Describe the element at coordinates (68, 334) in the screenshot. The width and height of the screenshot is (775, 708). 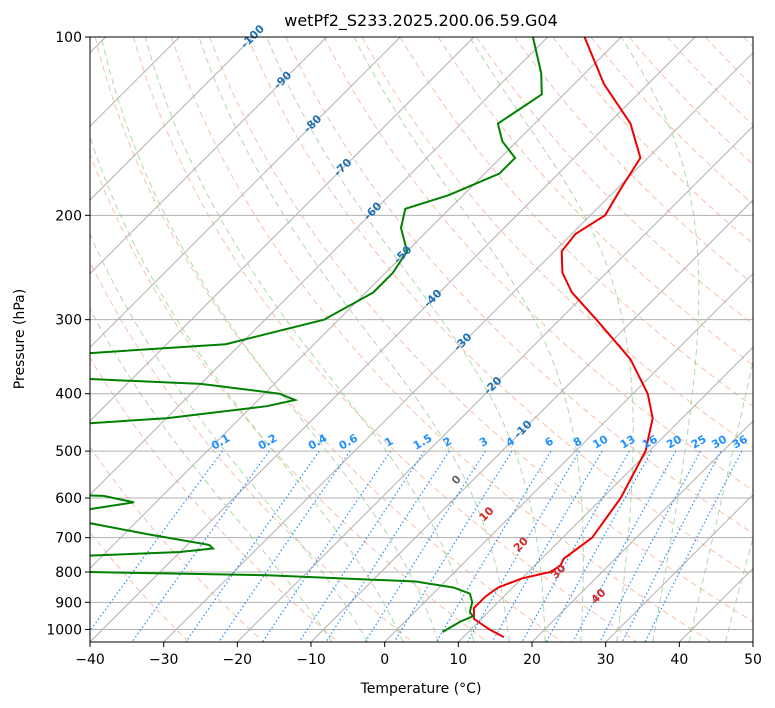
I see `y-axis: 100 200 300 400 500 600 700 800 900 1000` at that location.